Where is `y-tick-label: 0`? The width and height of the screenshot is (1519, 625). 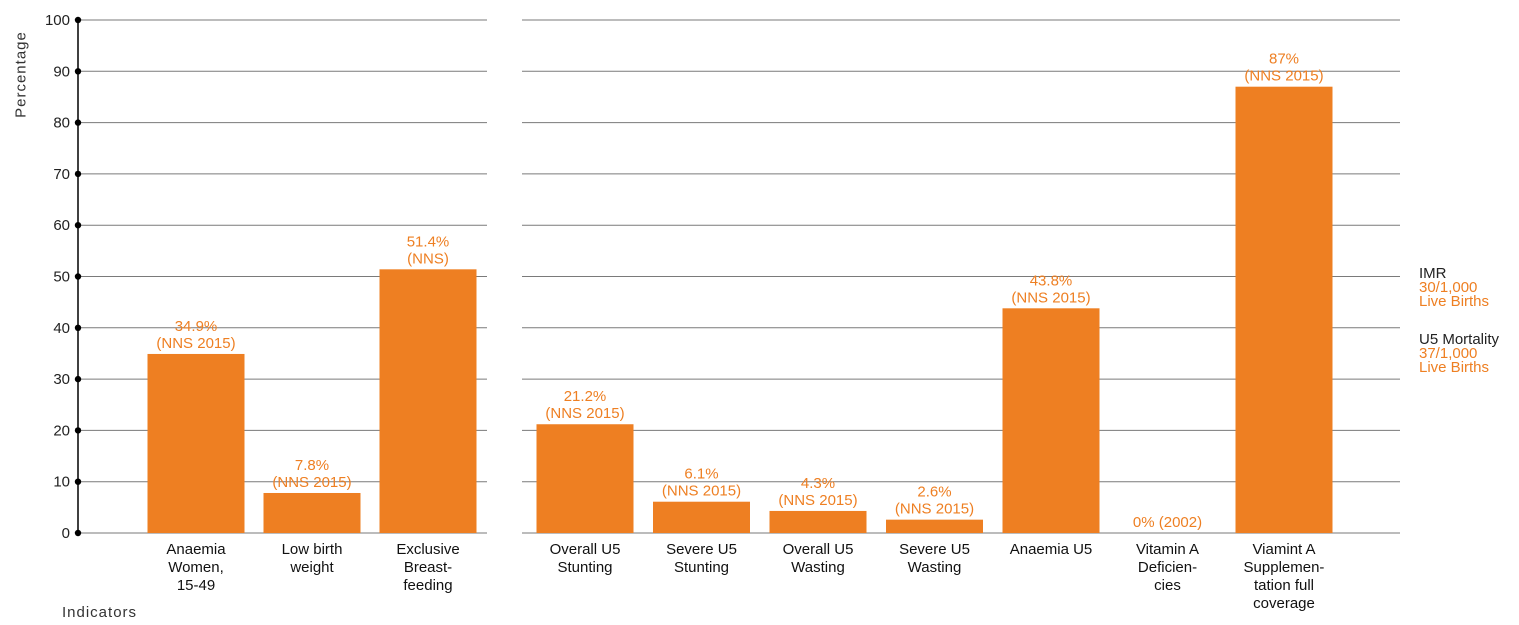
y-tick-label: 0 is located at coordinates (66, 533).